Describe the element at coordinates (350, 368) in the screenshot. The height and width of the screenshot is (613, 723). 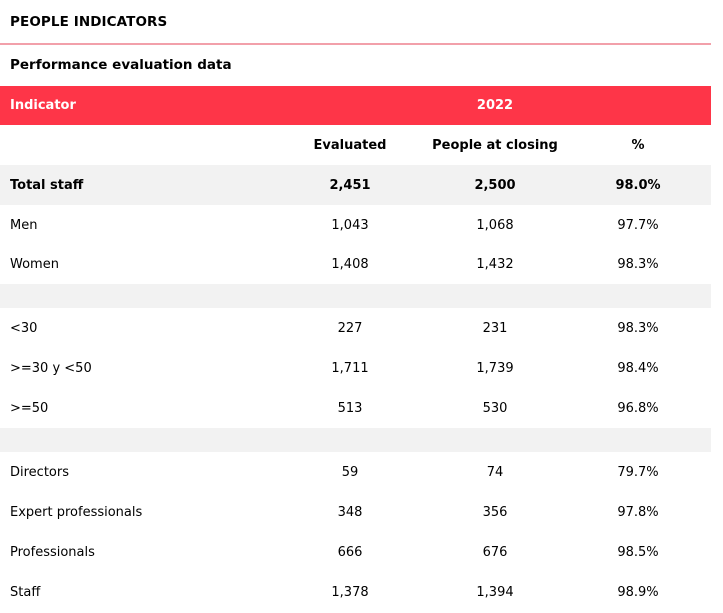
I see `evaluated-value: 1,711` at that location.